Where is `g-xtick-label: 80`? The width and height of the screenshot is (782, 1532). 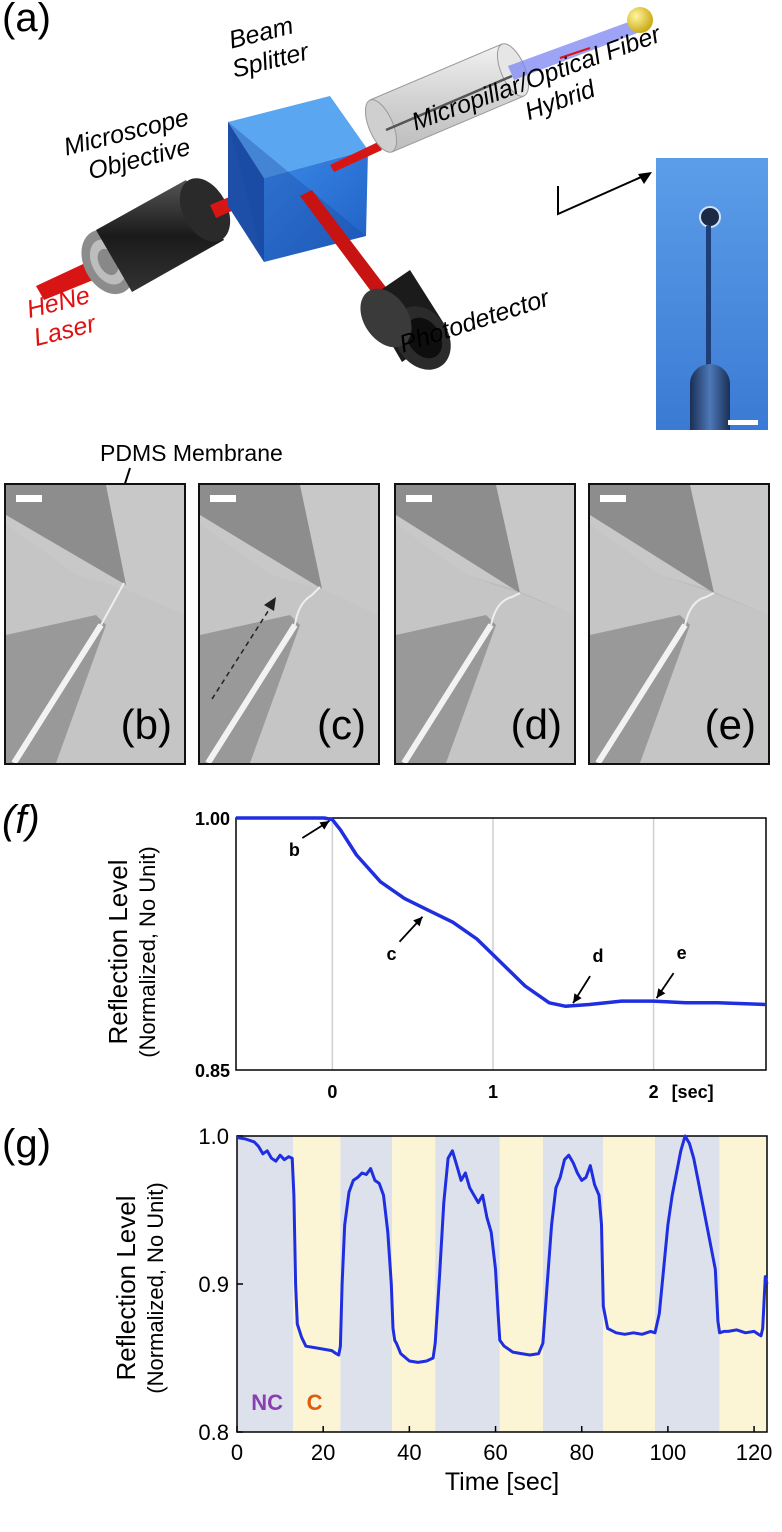 g-xtick-label: 80 is located at coordinates (581, 1452).